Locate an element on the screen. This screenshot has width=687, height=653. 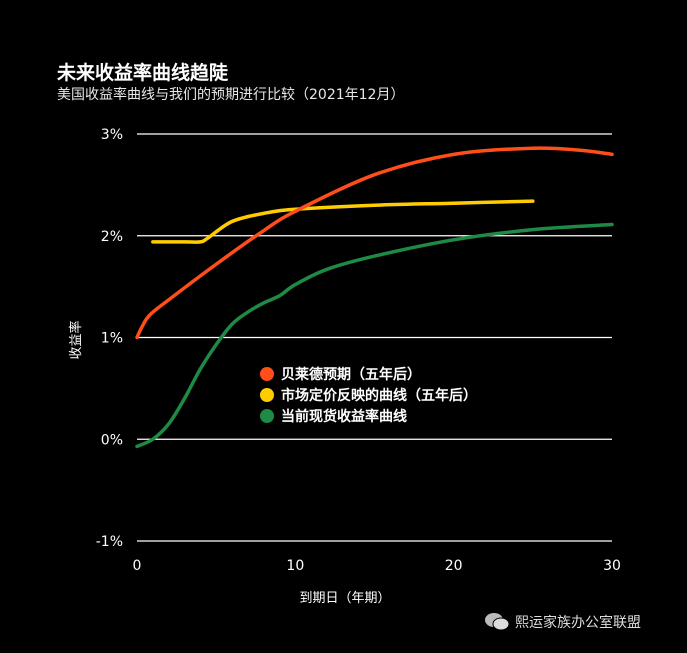
watermark-text: 熙运家族办公室联盟 is located at coordinates (578, 623).